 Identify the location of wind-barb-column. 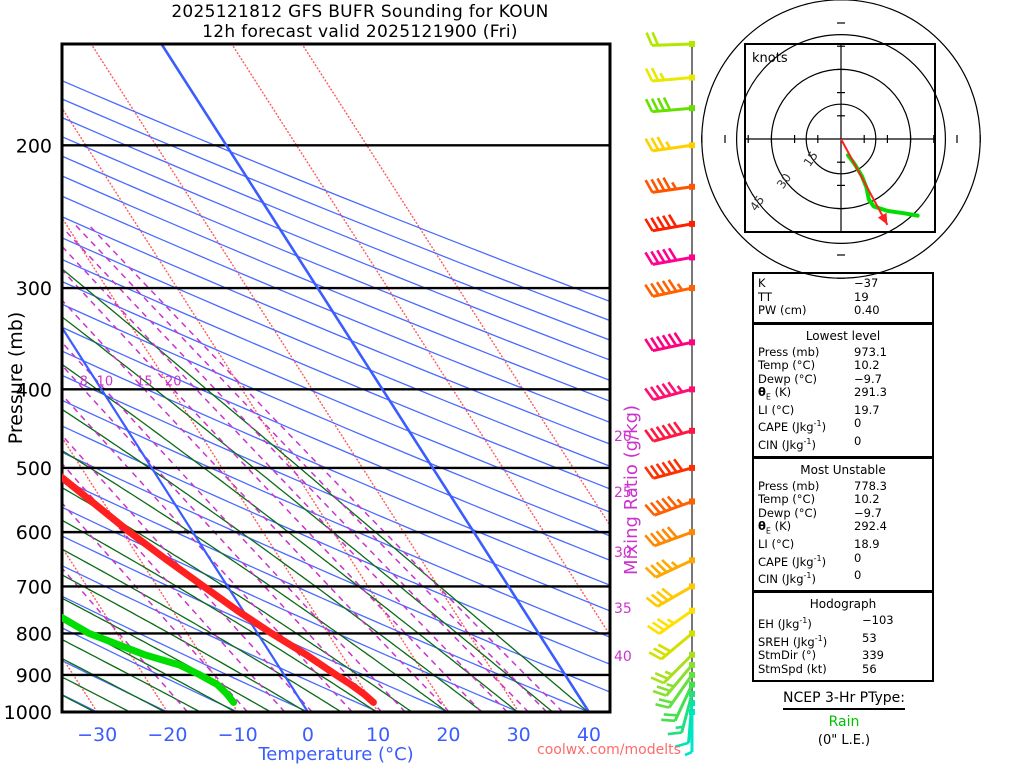
(669, 394).